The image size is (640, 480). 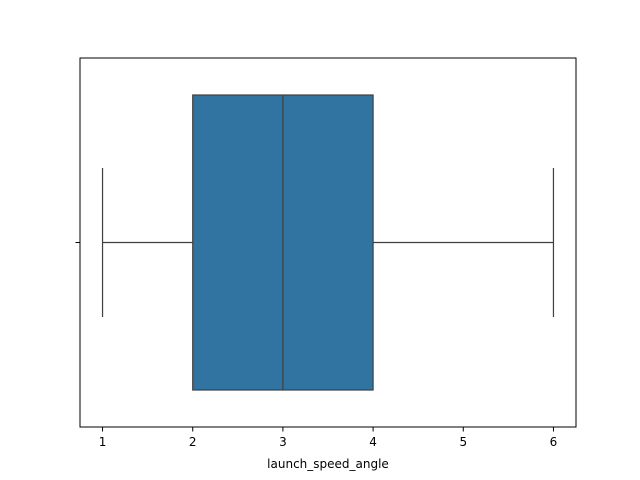 I want to click on x-axis-label: launch_speed_angle, so click(x=328, y=464).